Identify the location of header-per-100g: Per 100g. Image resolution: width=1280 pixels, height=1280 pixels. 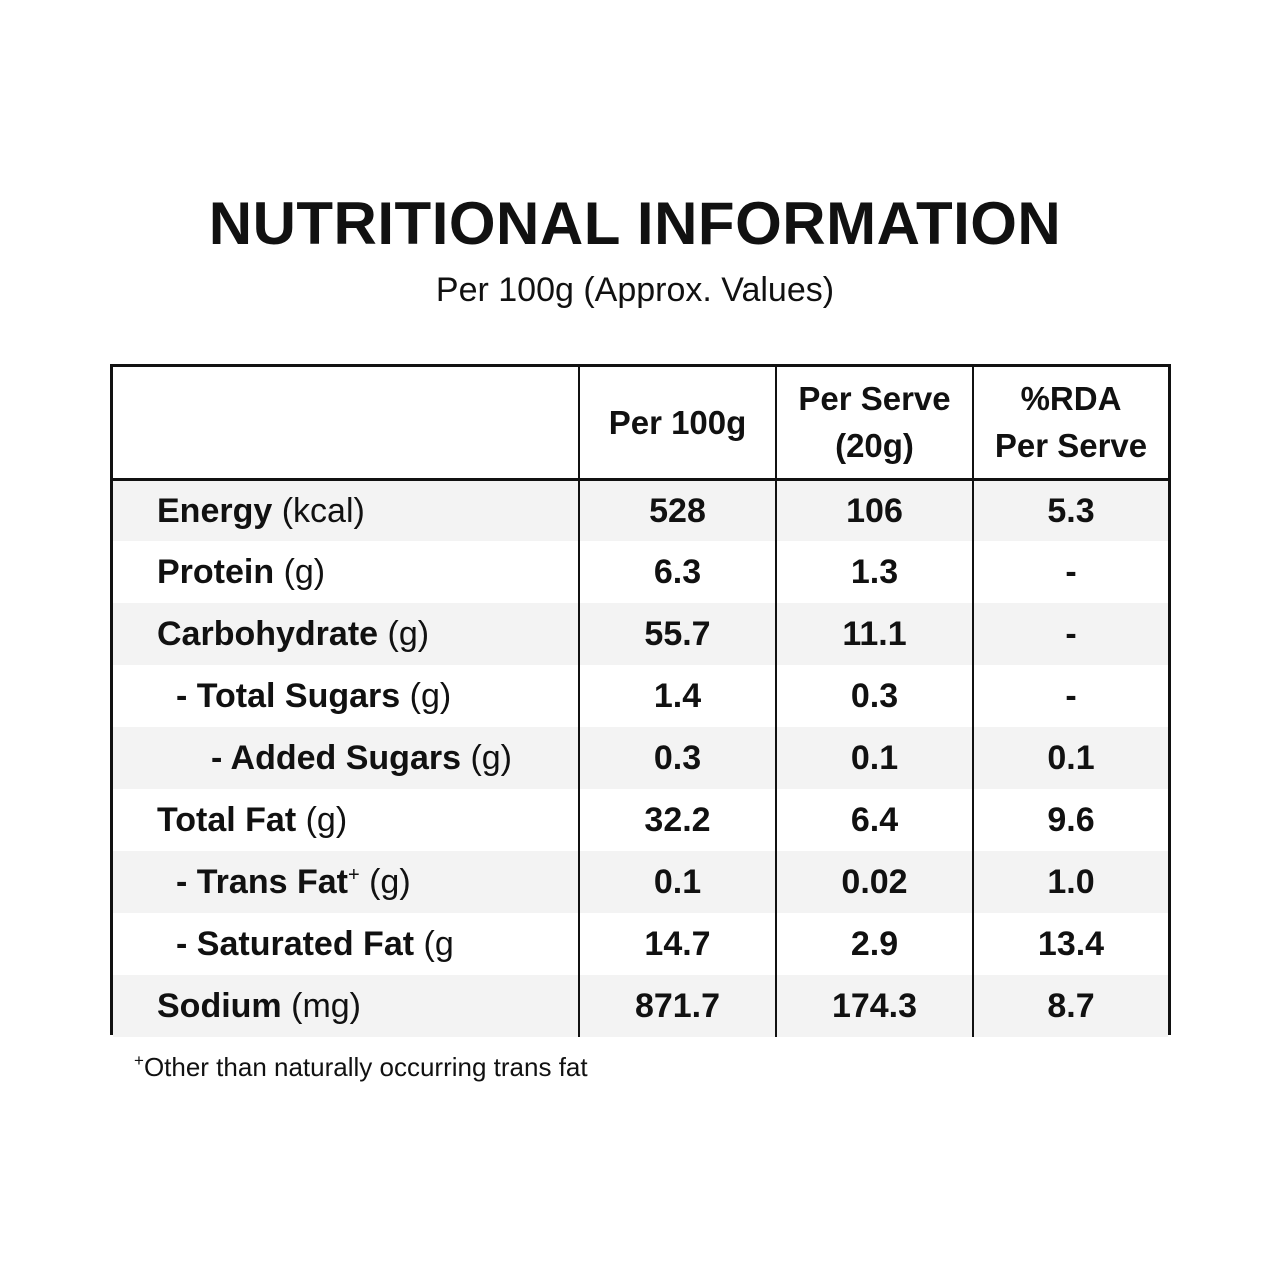
(677, 424).